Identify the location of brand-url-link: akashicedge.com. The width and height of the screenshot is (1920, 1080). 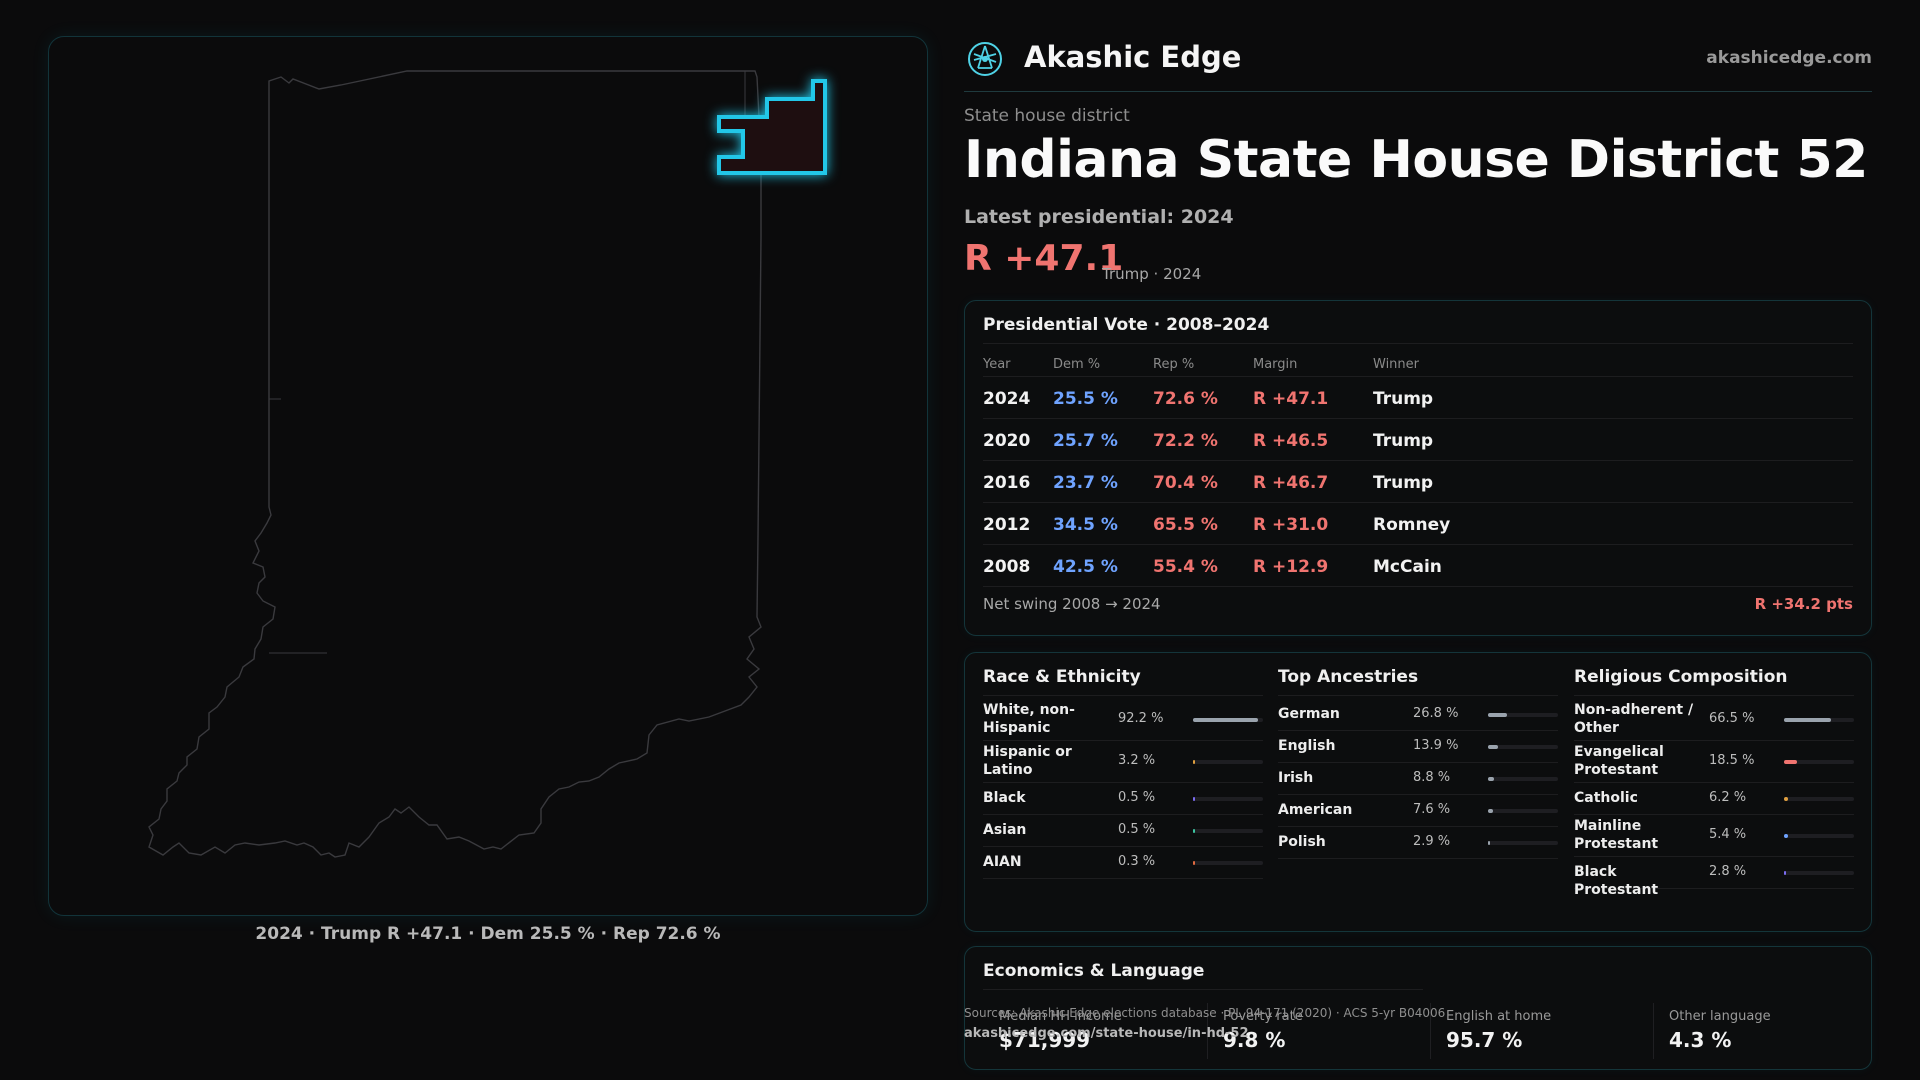
(1789, 58).